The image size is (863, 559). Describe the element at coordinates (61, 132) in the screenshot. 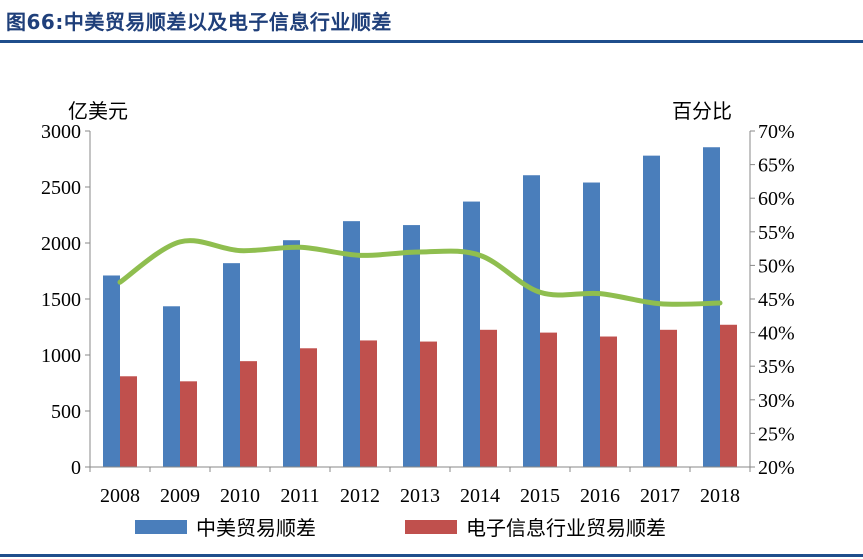

I see `left-tick-label: 3000` at that location.